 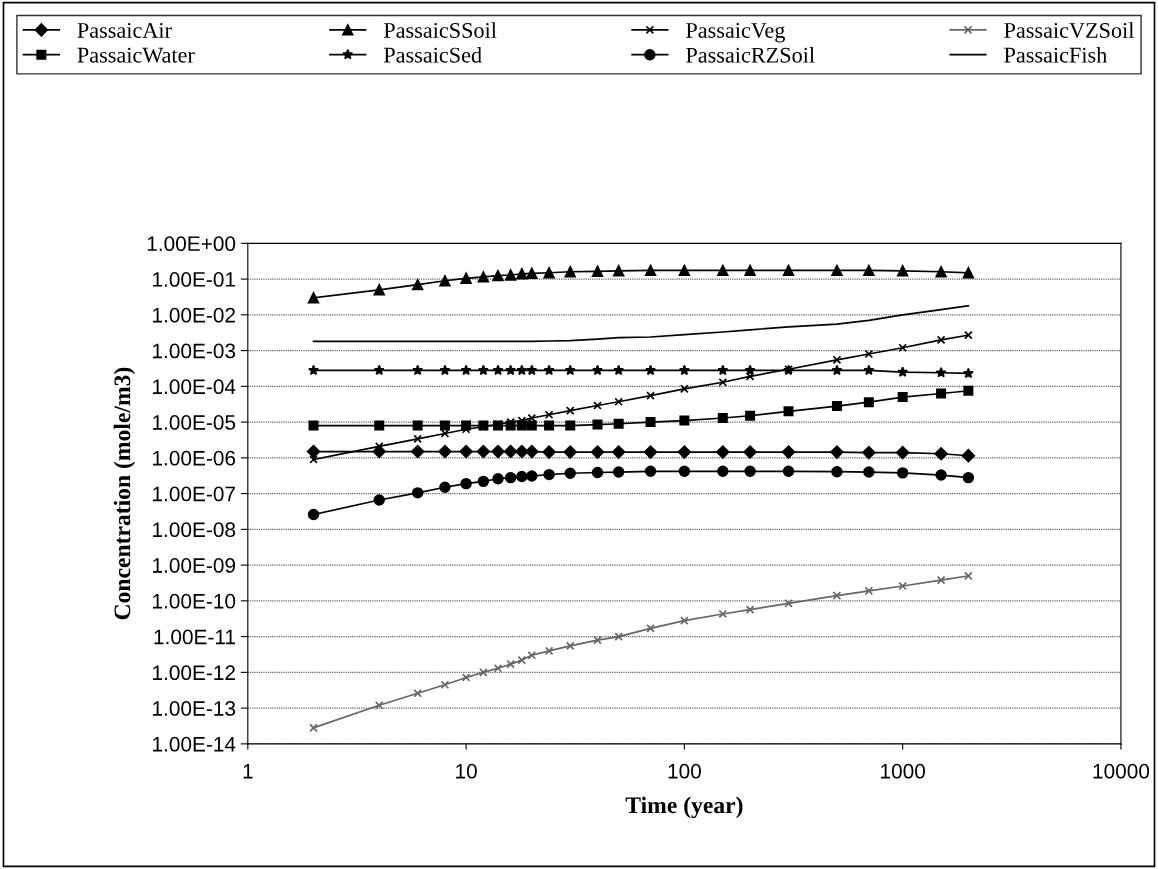 What do you see at coordinates (194, 279) in the screenshot?
I see `y-tick-label: 1.00E-01` at bounding box center [194, 279].